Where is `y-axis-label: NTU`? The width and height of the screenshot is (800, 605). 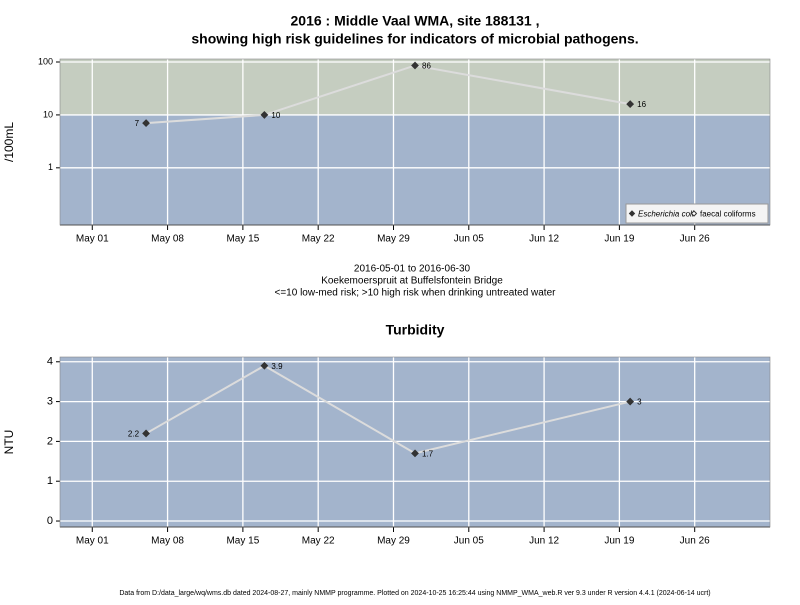
y-axis-label: NTU is located at coordinates (9, 442).